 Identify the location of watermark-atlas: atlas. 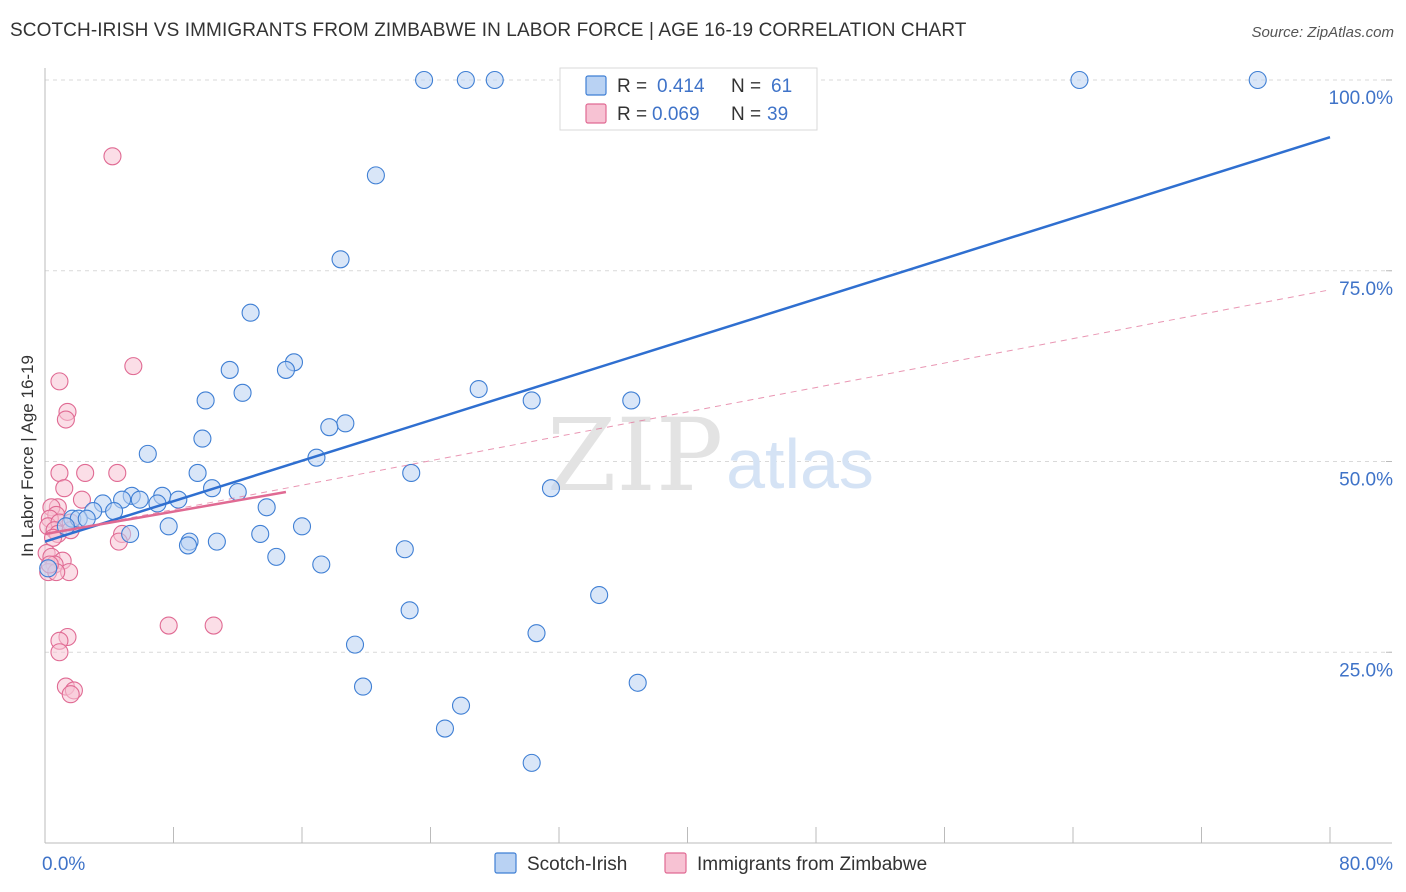
(800, 464).